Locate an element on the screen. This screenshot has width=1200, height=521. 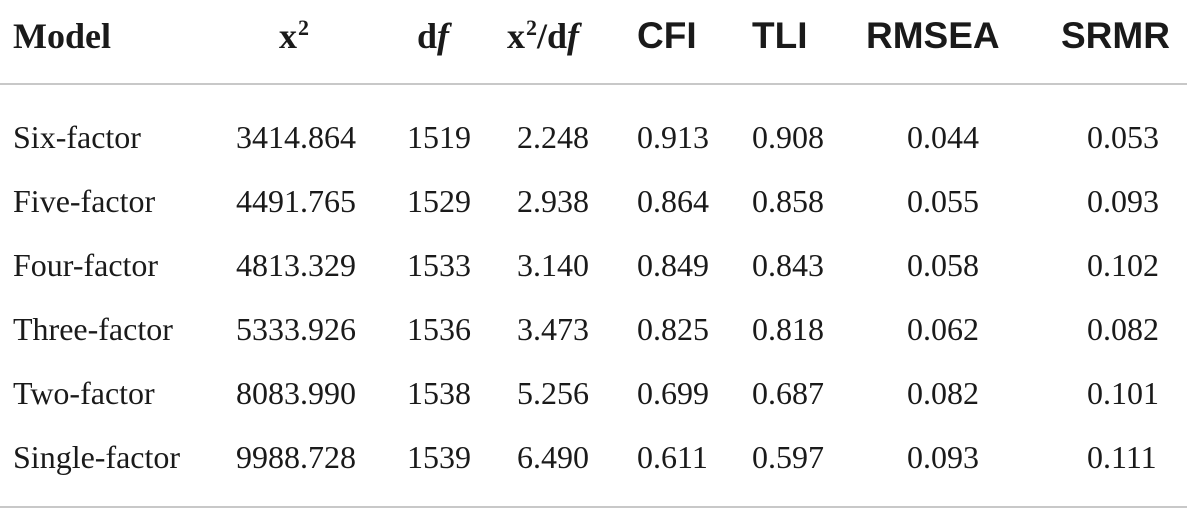
header-df-base: d is located at coordinates (427, 36).